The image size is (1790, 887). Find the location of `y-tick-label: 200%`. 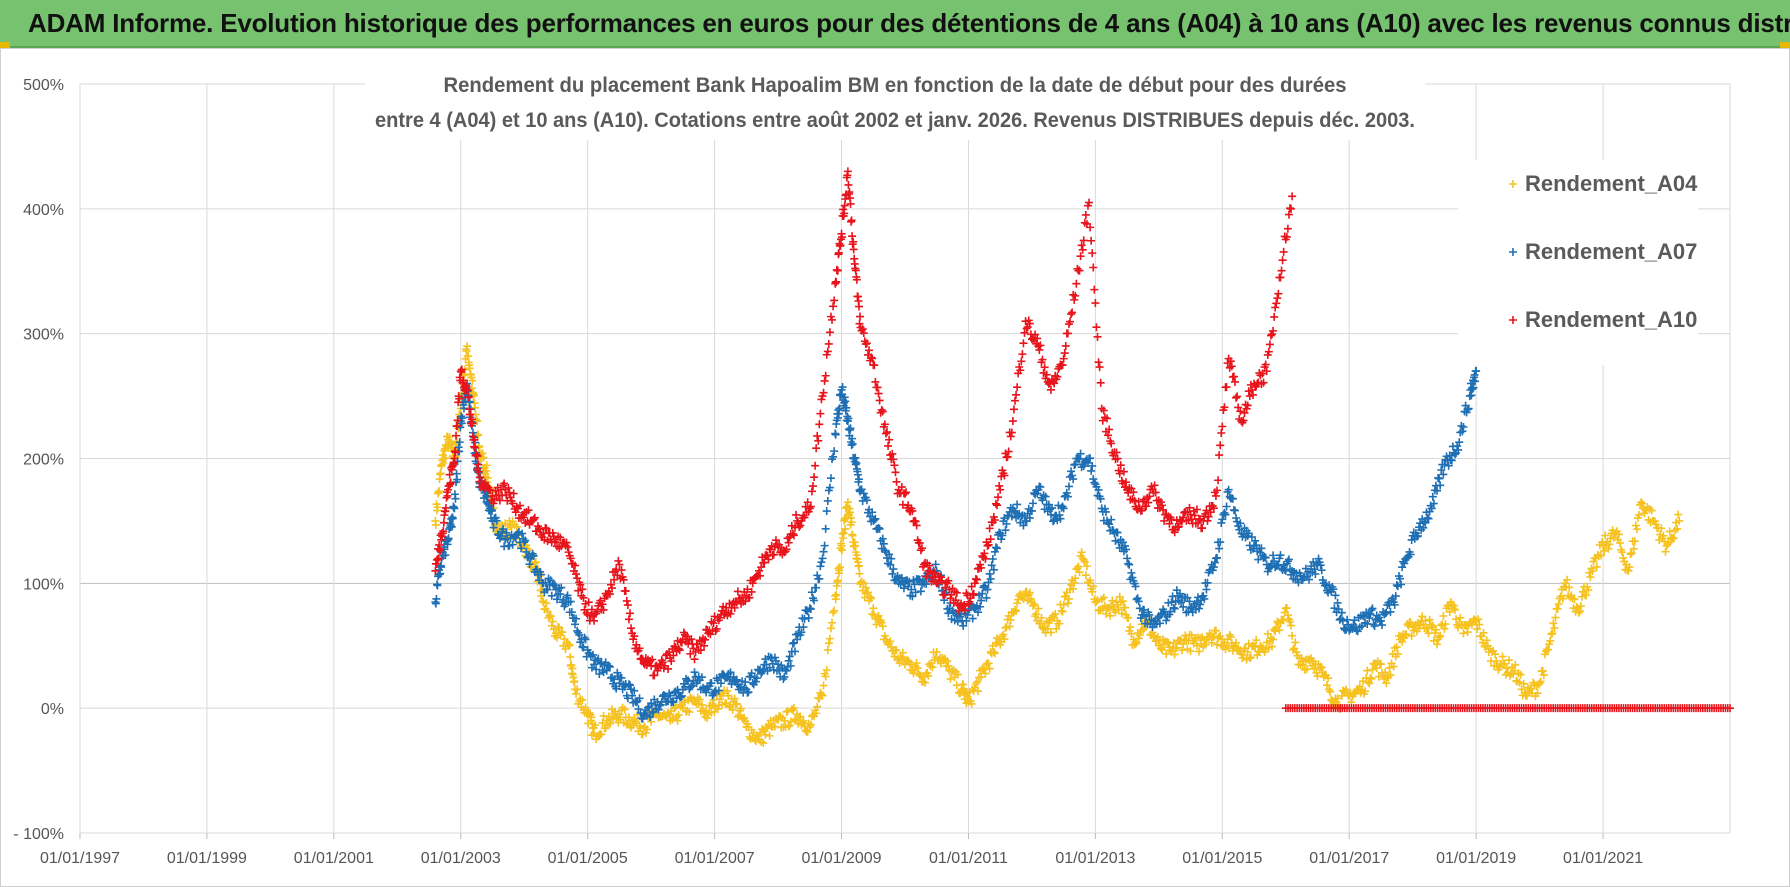

y-tick-label: 200% is located at coordinates (43, 460).